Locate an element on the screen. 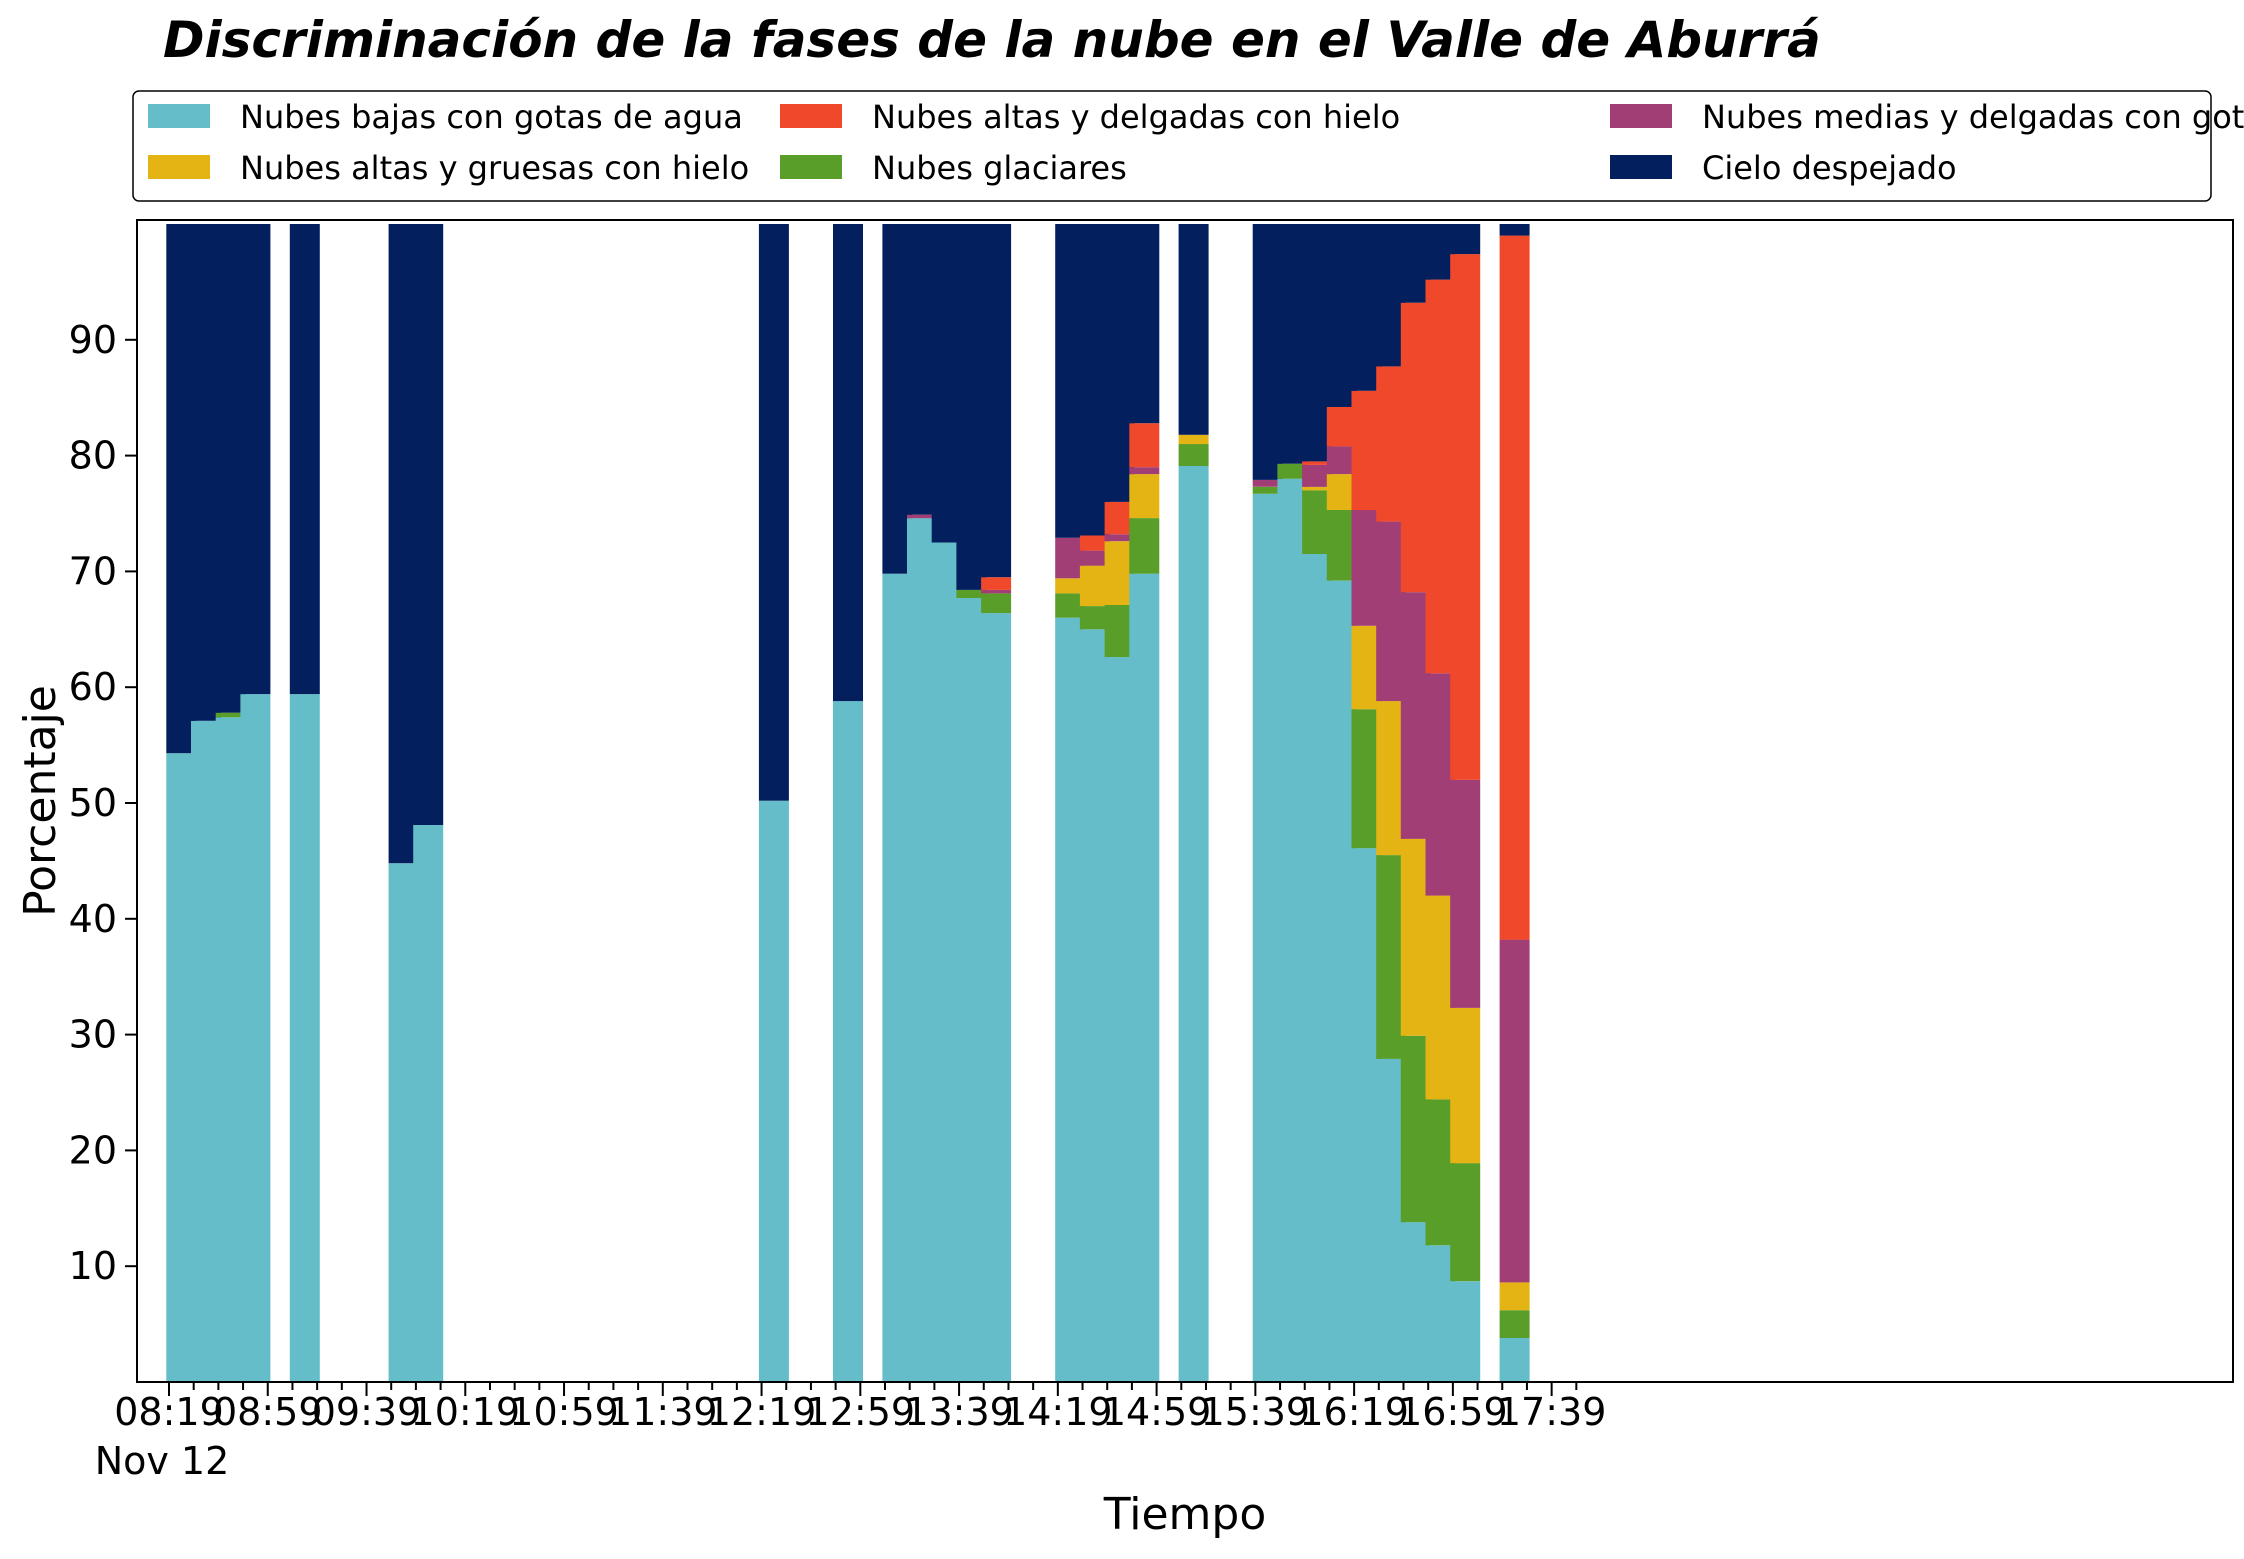 The height and width of the screenshot is (1559, 2244). legend-swatch-nubes-glaciares is located at coordinates (811, 167).